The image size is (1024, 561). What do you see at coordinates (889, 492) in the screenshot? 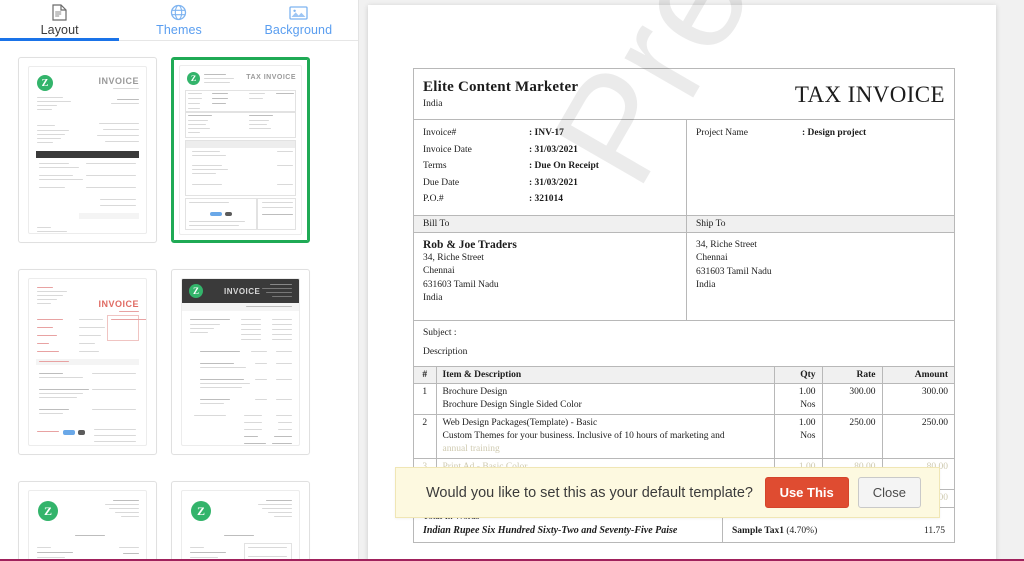
I see `close-button: Close` at bounding box center [889, 492].